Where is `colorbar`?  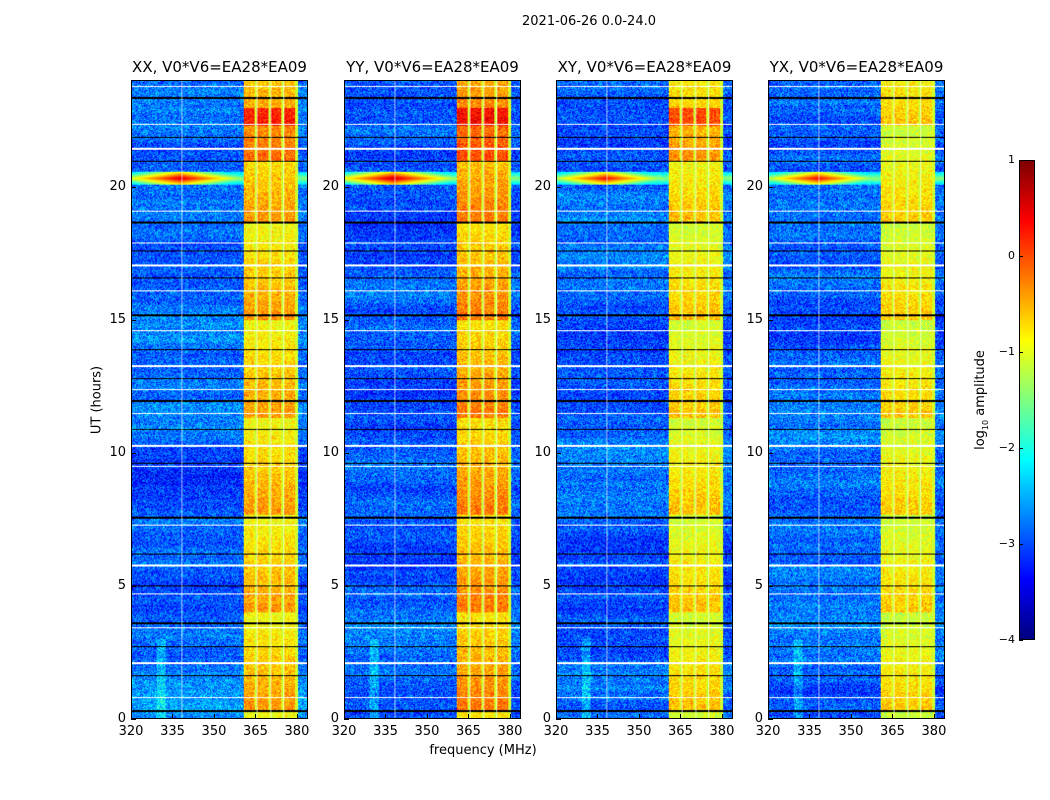 colorbar is located at coordinates (1027, 400).